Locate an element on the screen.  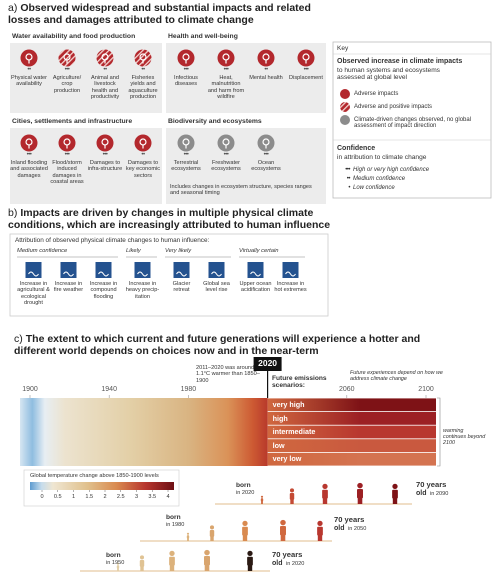
confidence-subheading: in attribution to climate change is located at coordinates (382, 157).